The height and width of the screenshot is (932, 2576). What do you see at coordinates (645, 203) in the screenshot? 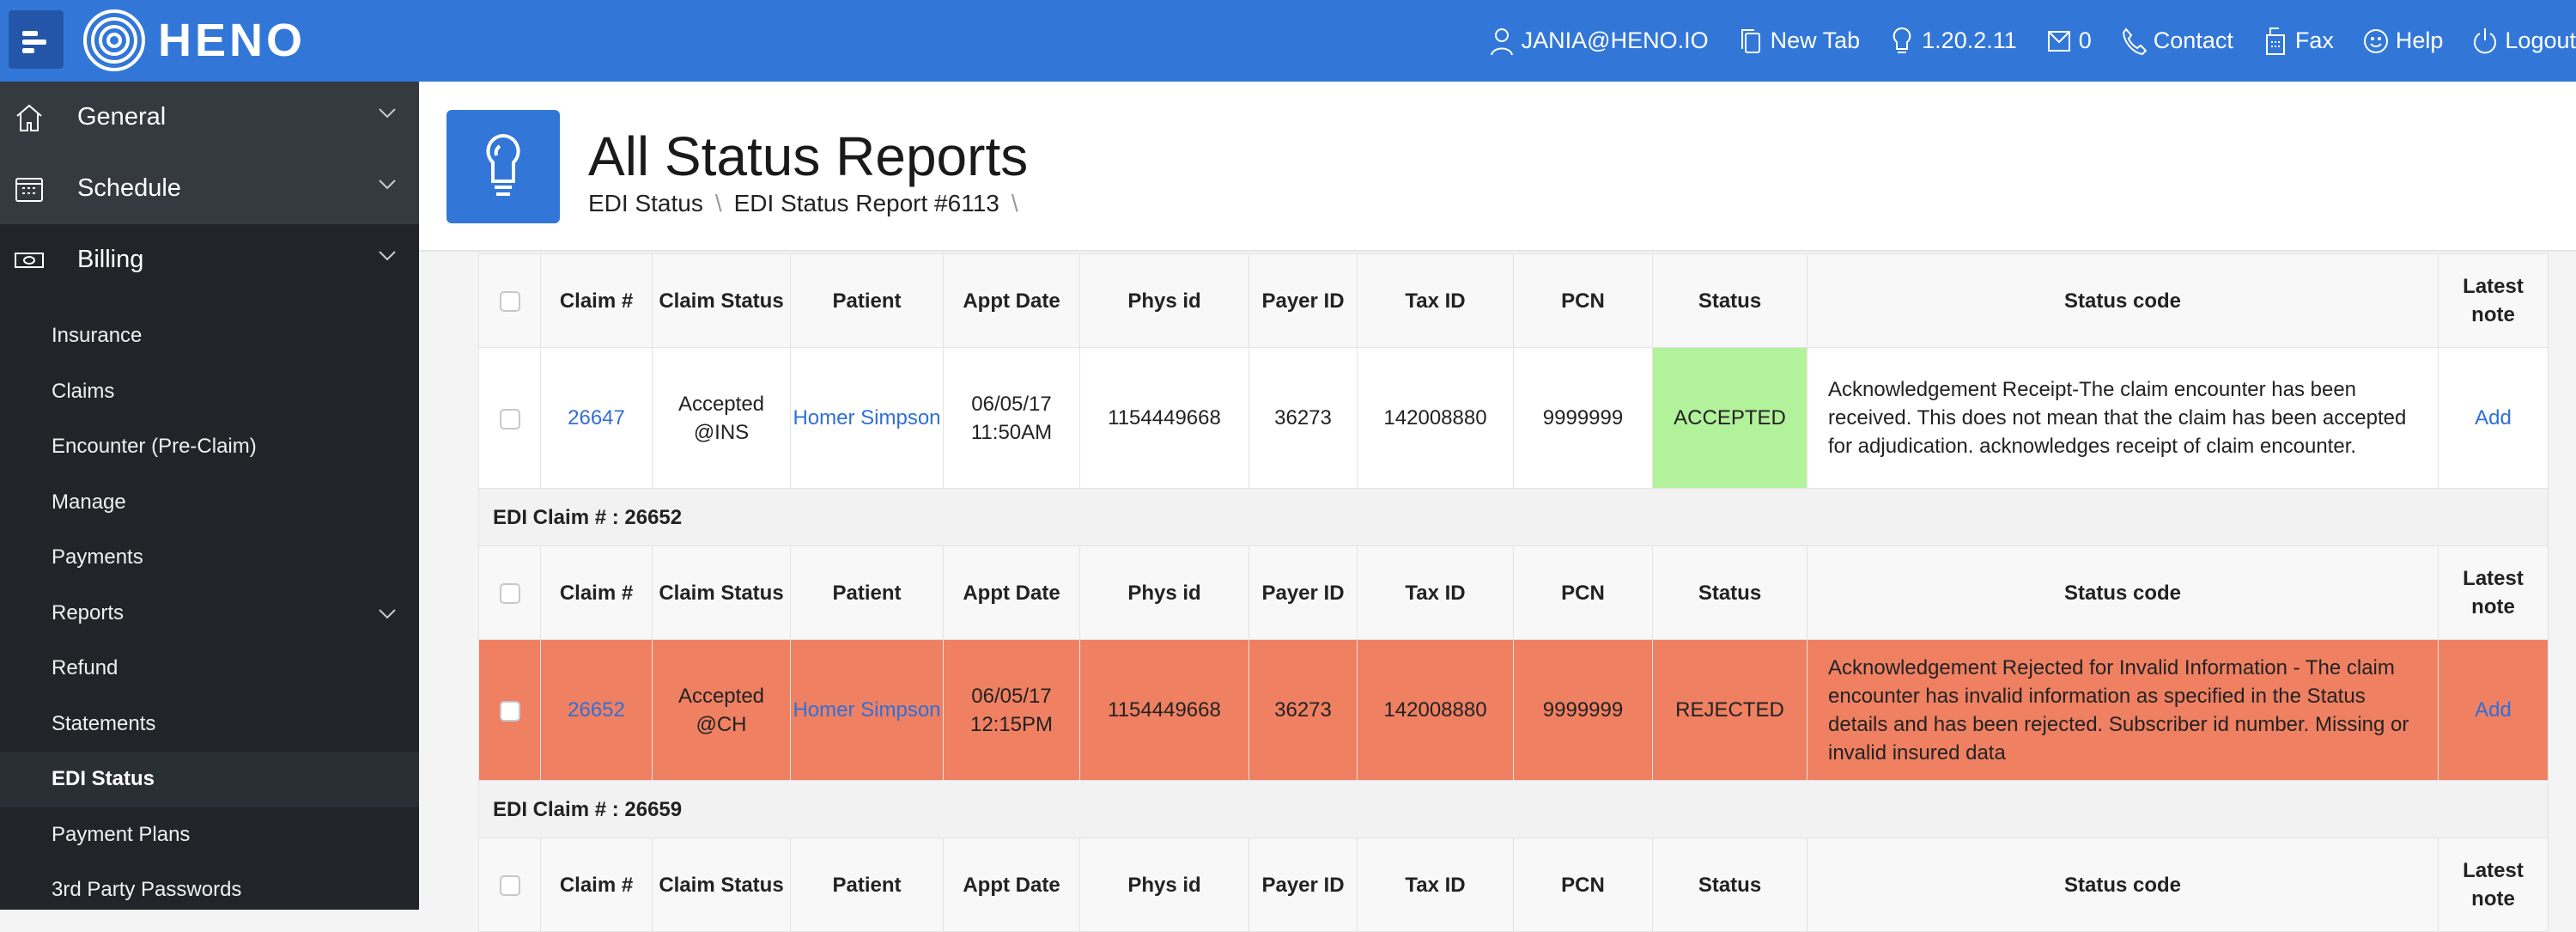
I see `breadcrumb-item: EDI Status` at bounding box center [645, 203].